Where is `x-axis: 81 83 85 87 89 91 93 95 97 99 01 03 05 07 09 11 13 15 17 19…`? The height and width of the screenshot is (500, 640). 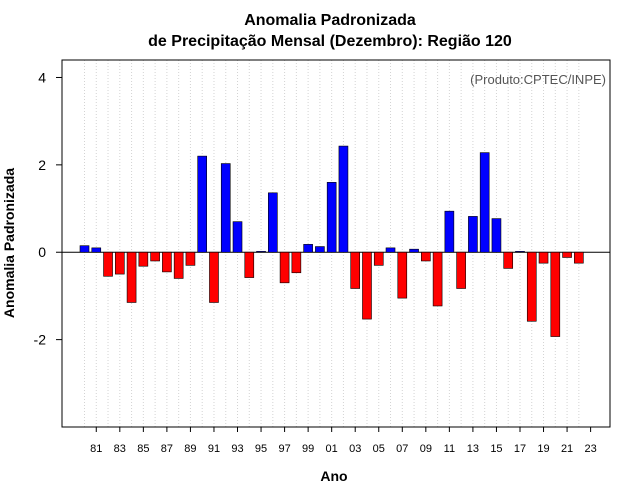 x-axis: 81 83 85 87 89 91 93 95 97 99 01 03 05 07 09 11 13 15 17 19… is located at coordinates (343, 441).